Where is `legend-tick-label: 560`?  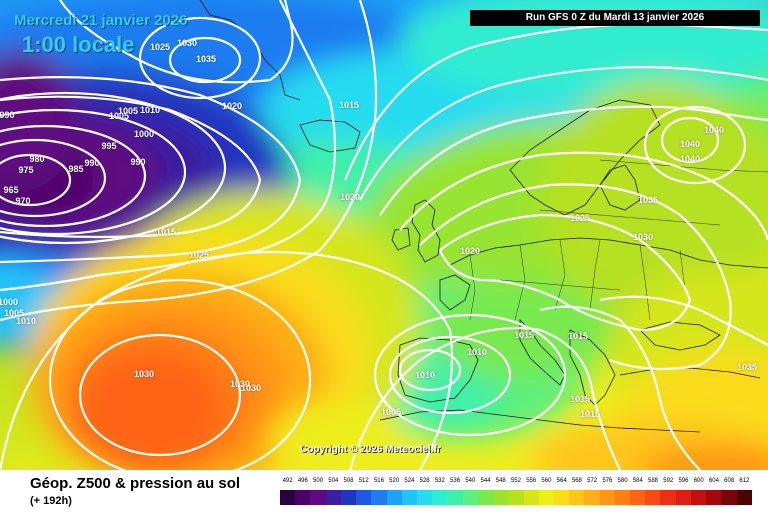
legend-tick-label: 560 is located at coordinates (546, 481).